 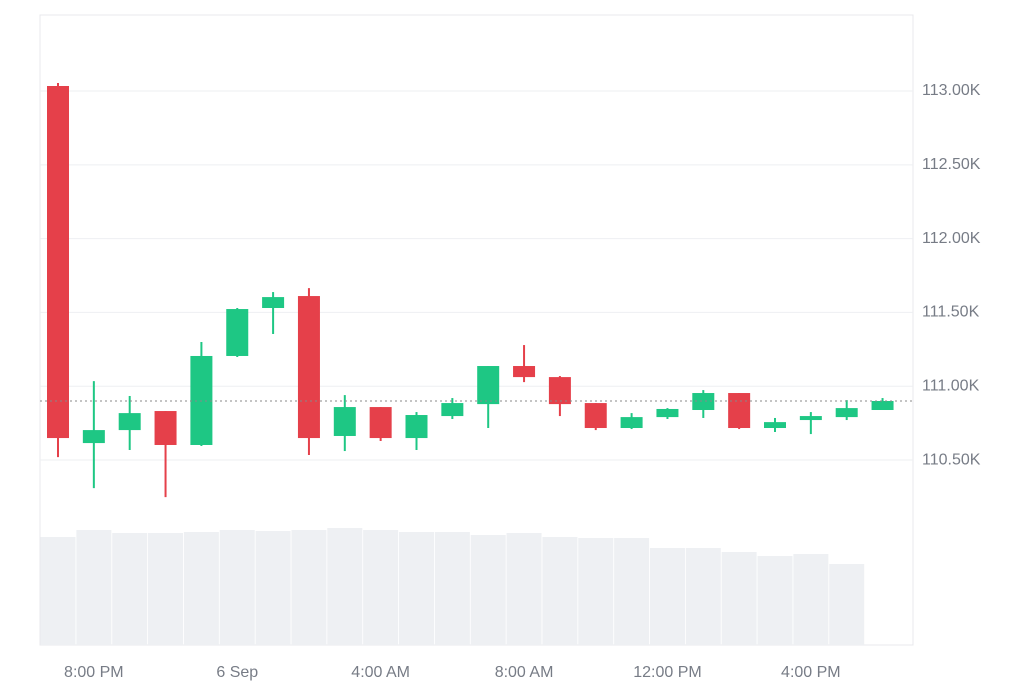 I want to click on y-tick-label: 113.00K, so click(x=951, y=90).